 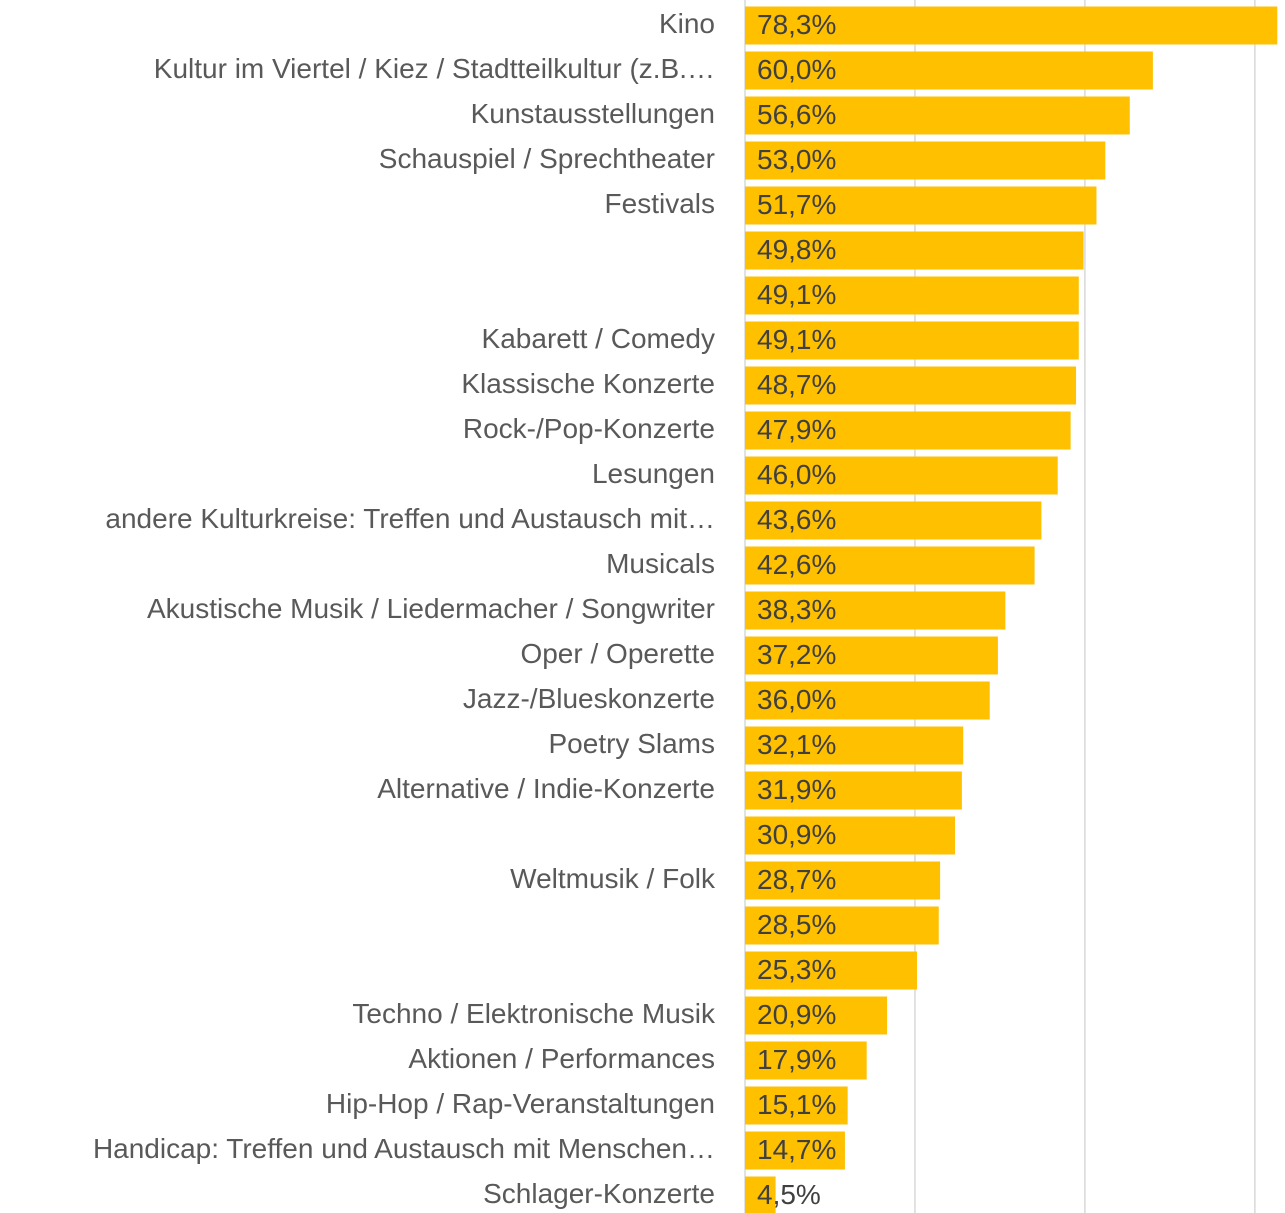 What do you see at coordinates (796, 834) in the screenshot?
I see `value-label: 30,9%` at bounding box center [796, 834].